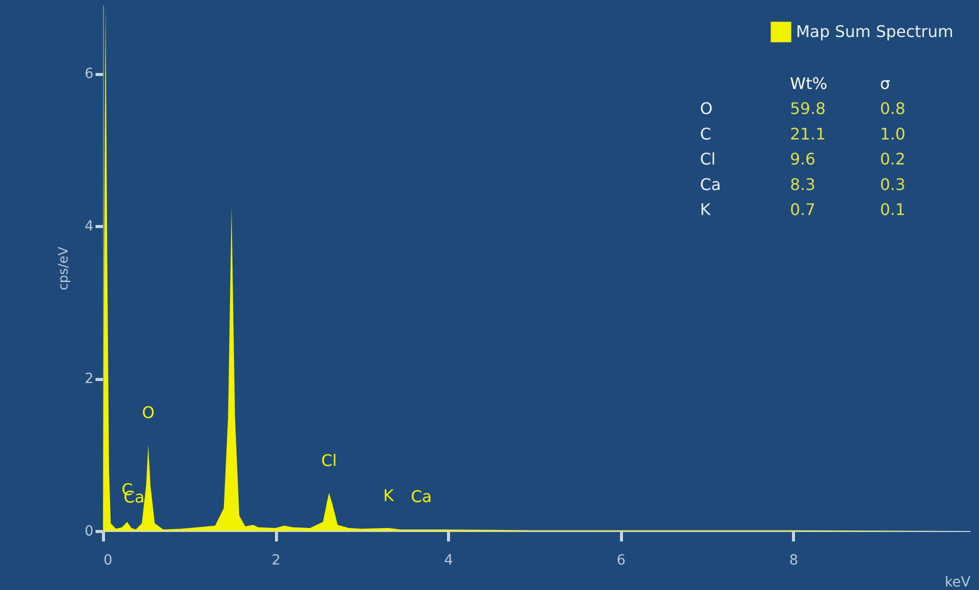  I want to click on category-label: Cl, so click(708, 159).